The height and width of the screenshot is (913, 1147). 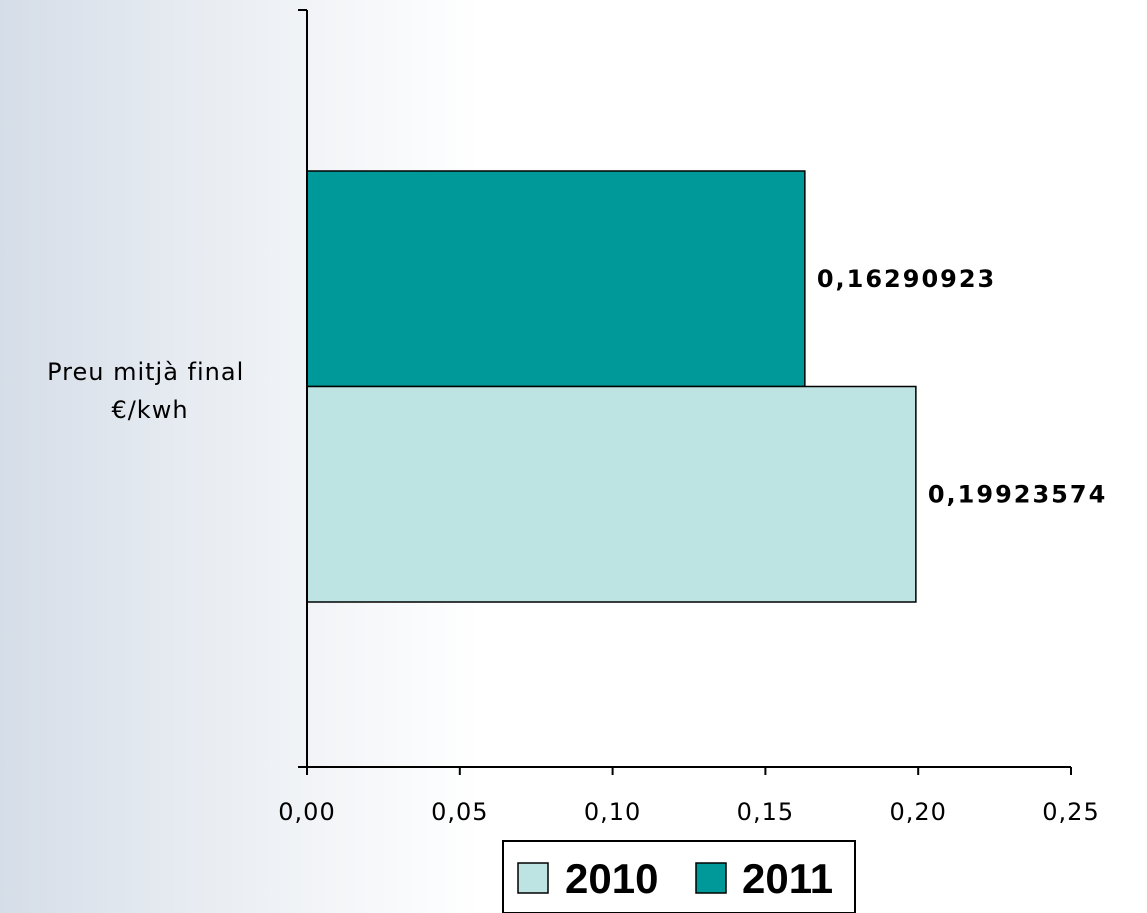 What do you see at coordinates (150, 391) in the screenshot?
I see `category-label: Preu mitjà final €/kwh` at bounding box center [150, 391].